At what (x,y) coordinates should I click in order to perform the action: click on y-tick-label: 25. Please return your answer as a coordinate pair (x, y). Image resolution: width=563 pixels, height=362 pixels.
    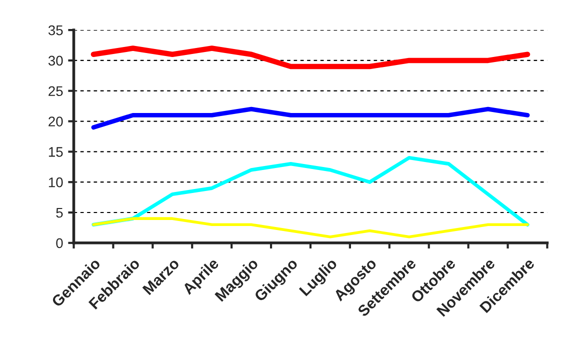
    Looking at the image, I should click on (55, 91).